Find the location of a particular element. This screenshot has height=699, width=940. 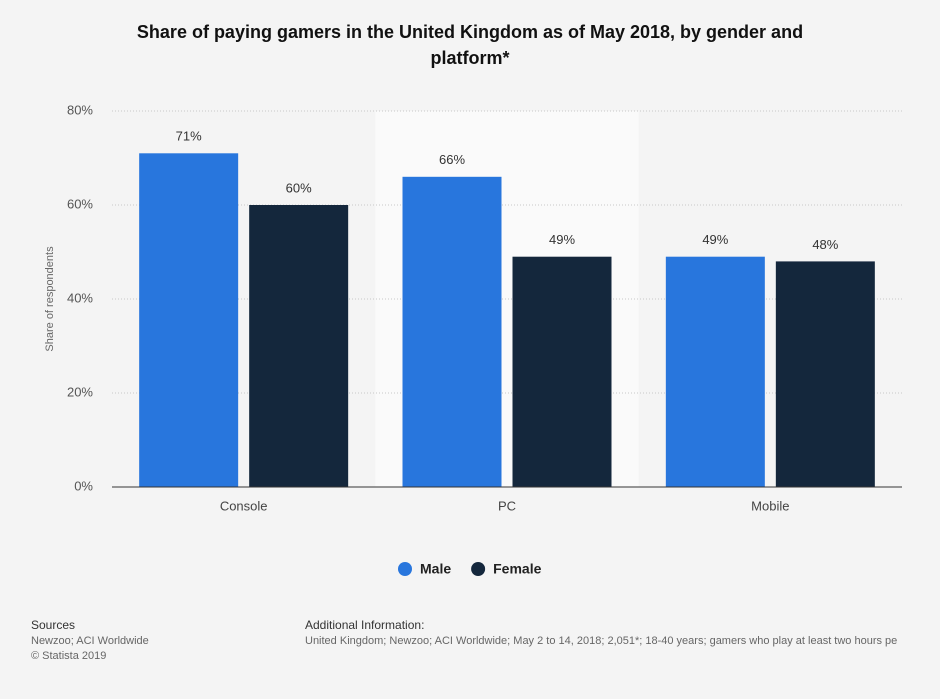

sources-line: © Statista 2019 is located at coordinates (68, 656).